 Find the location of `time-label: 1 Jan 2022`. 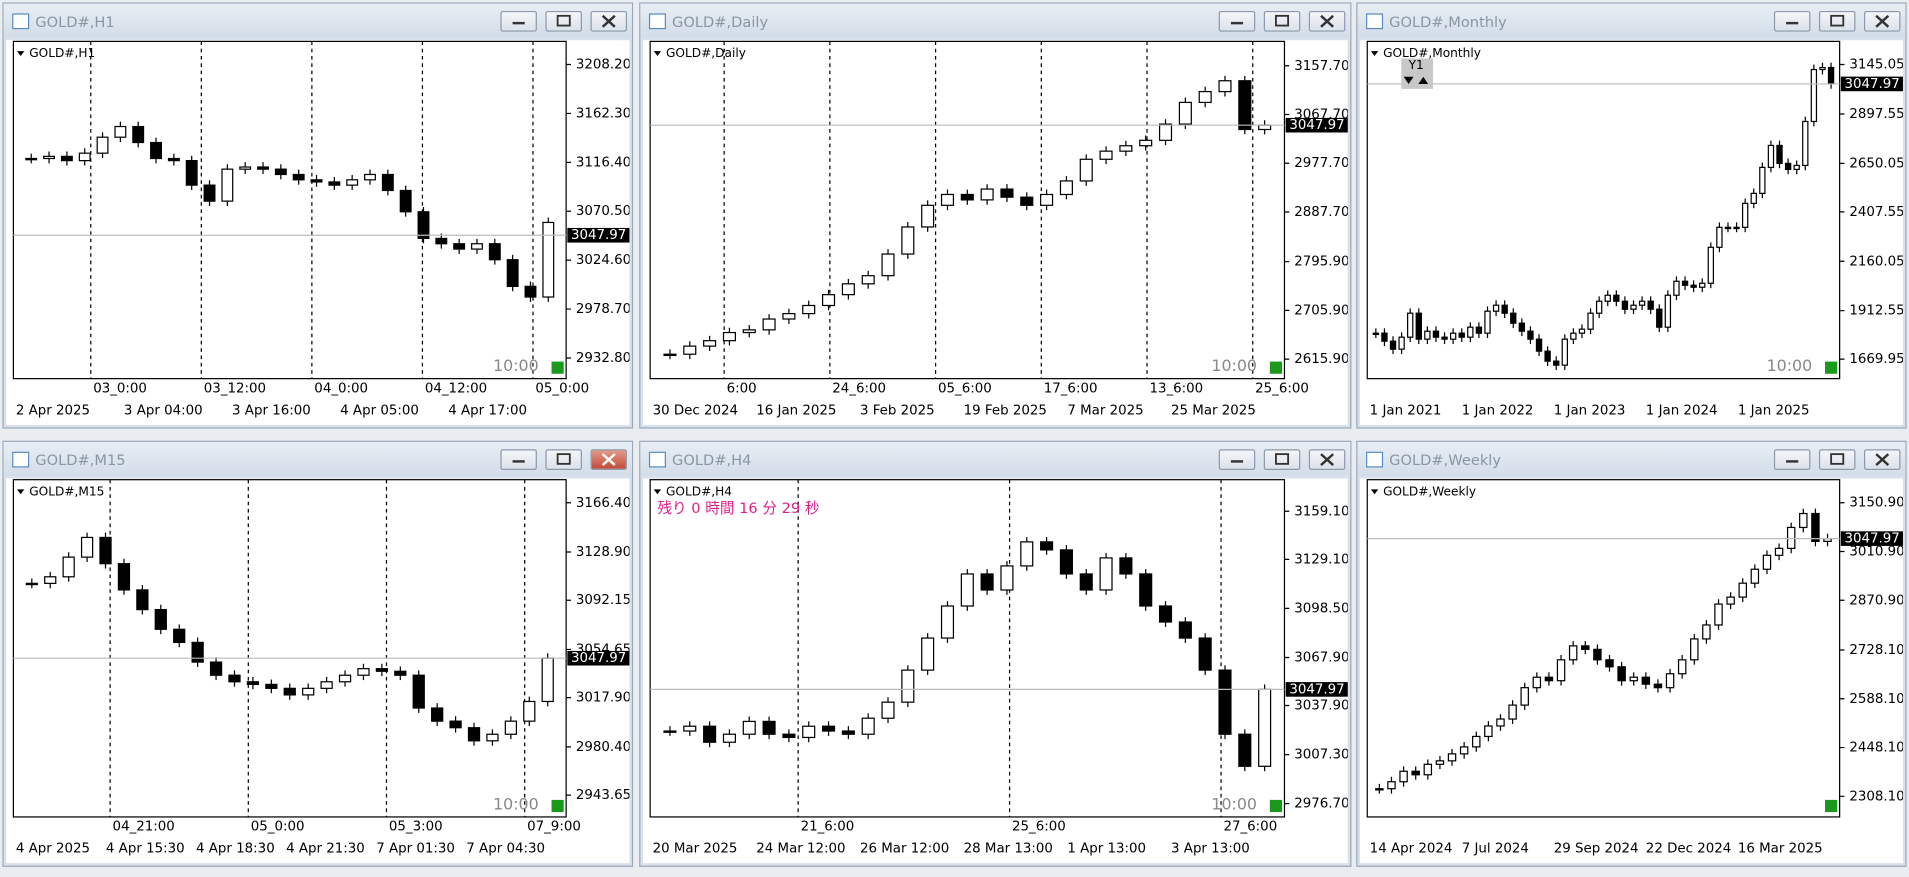

time-label: 1 Jan 2022 is located at coordinates (1498, 410).